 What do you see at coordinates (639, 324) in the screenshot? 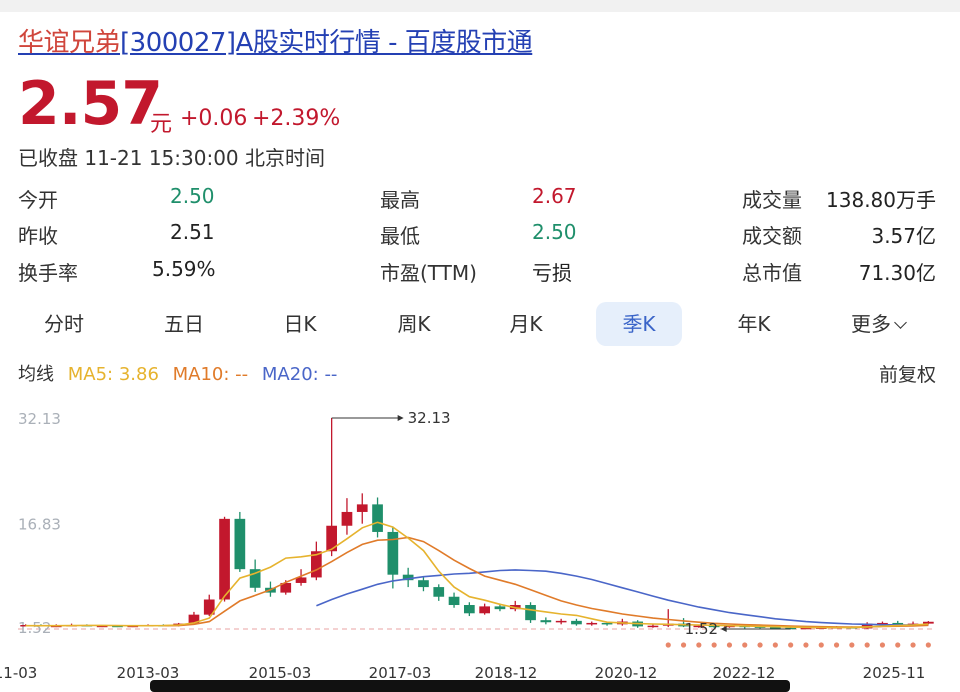
I see `tab-quarterly-k: 季K` at bounding box center [639, 324].